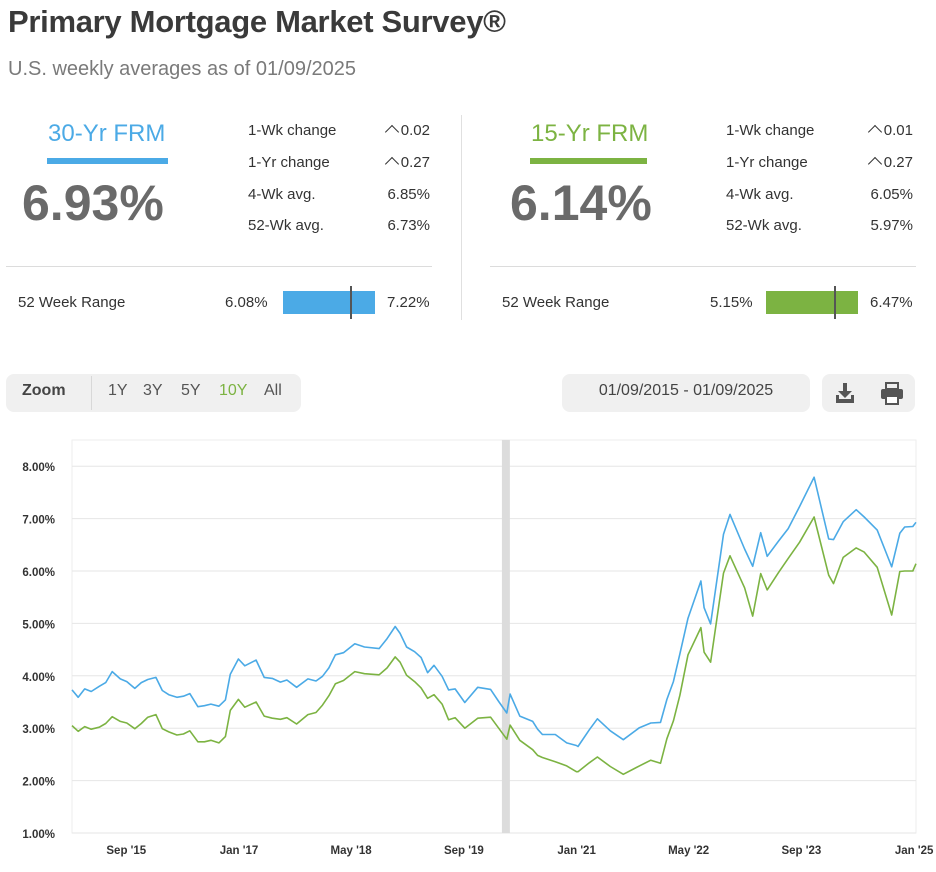 The height and width of the screenshot is (872, 936). Describe the element at coordinates (191, 390) in the screenshot. I see `zoom-5y-button: 5Y` at that location.